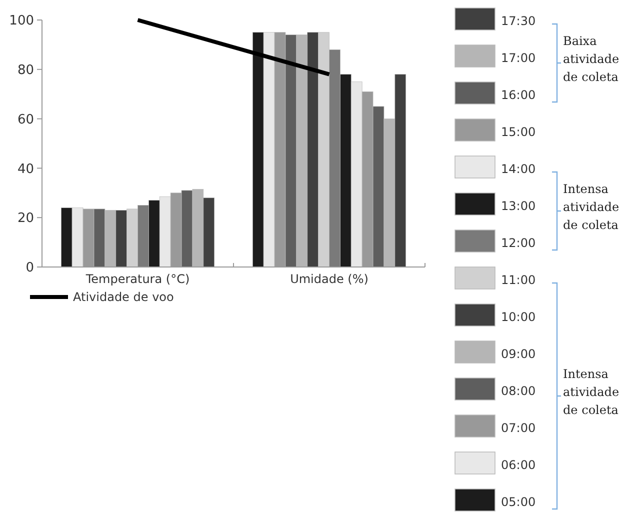  What do you see at coordinates (518, 132) in the screenshot?
I see `legend-label: 15:00` at bounding box center [518, 132].